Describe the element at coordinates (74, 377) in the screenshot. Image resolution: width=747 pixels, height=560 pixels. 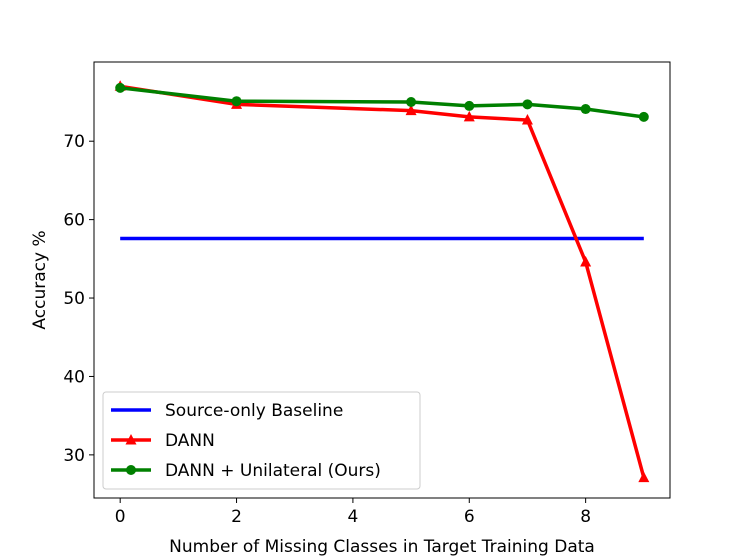
I see `y-tick-label: 40` at that location.